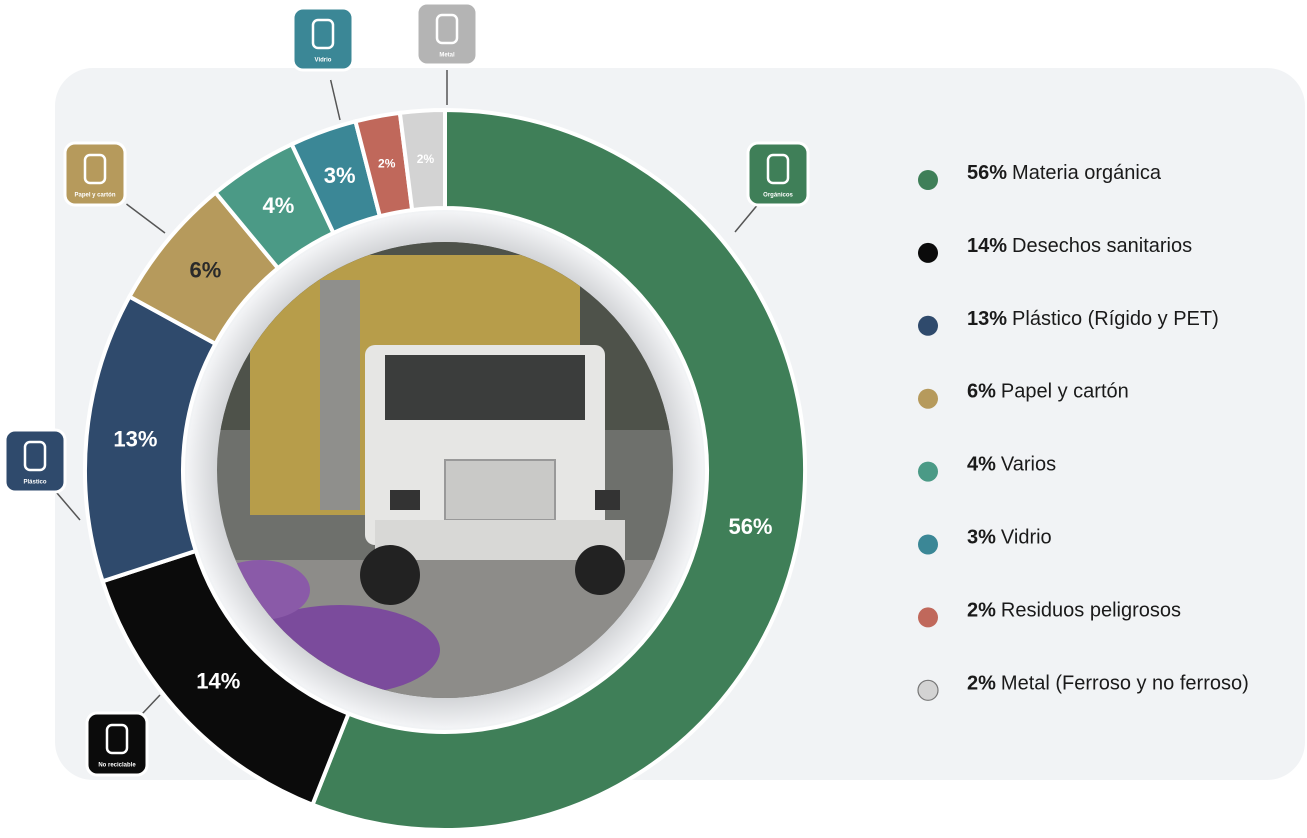 This screenshot has width=1307, height=838. I want to click on segment-label: 56%, so click(750, 526).